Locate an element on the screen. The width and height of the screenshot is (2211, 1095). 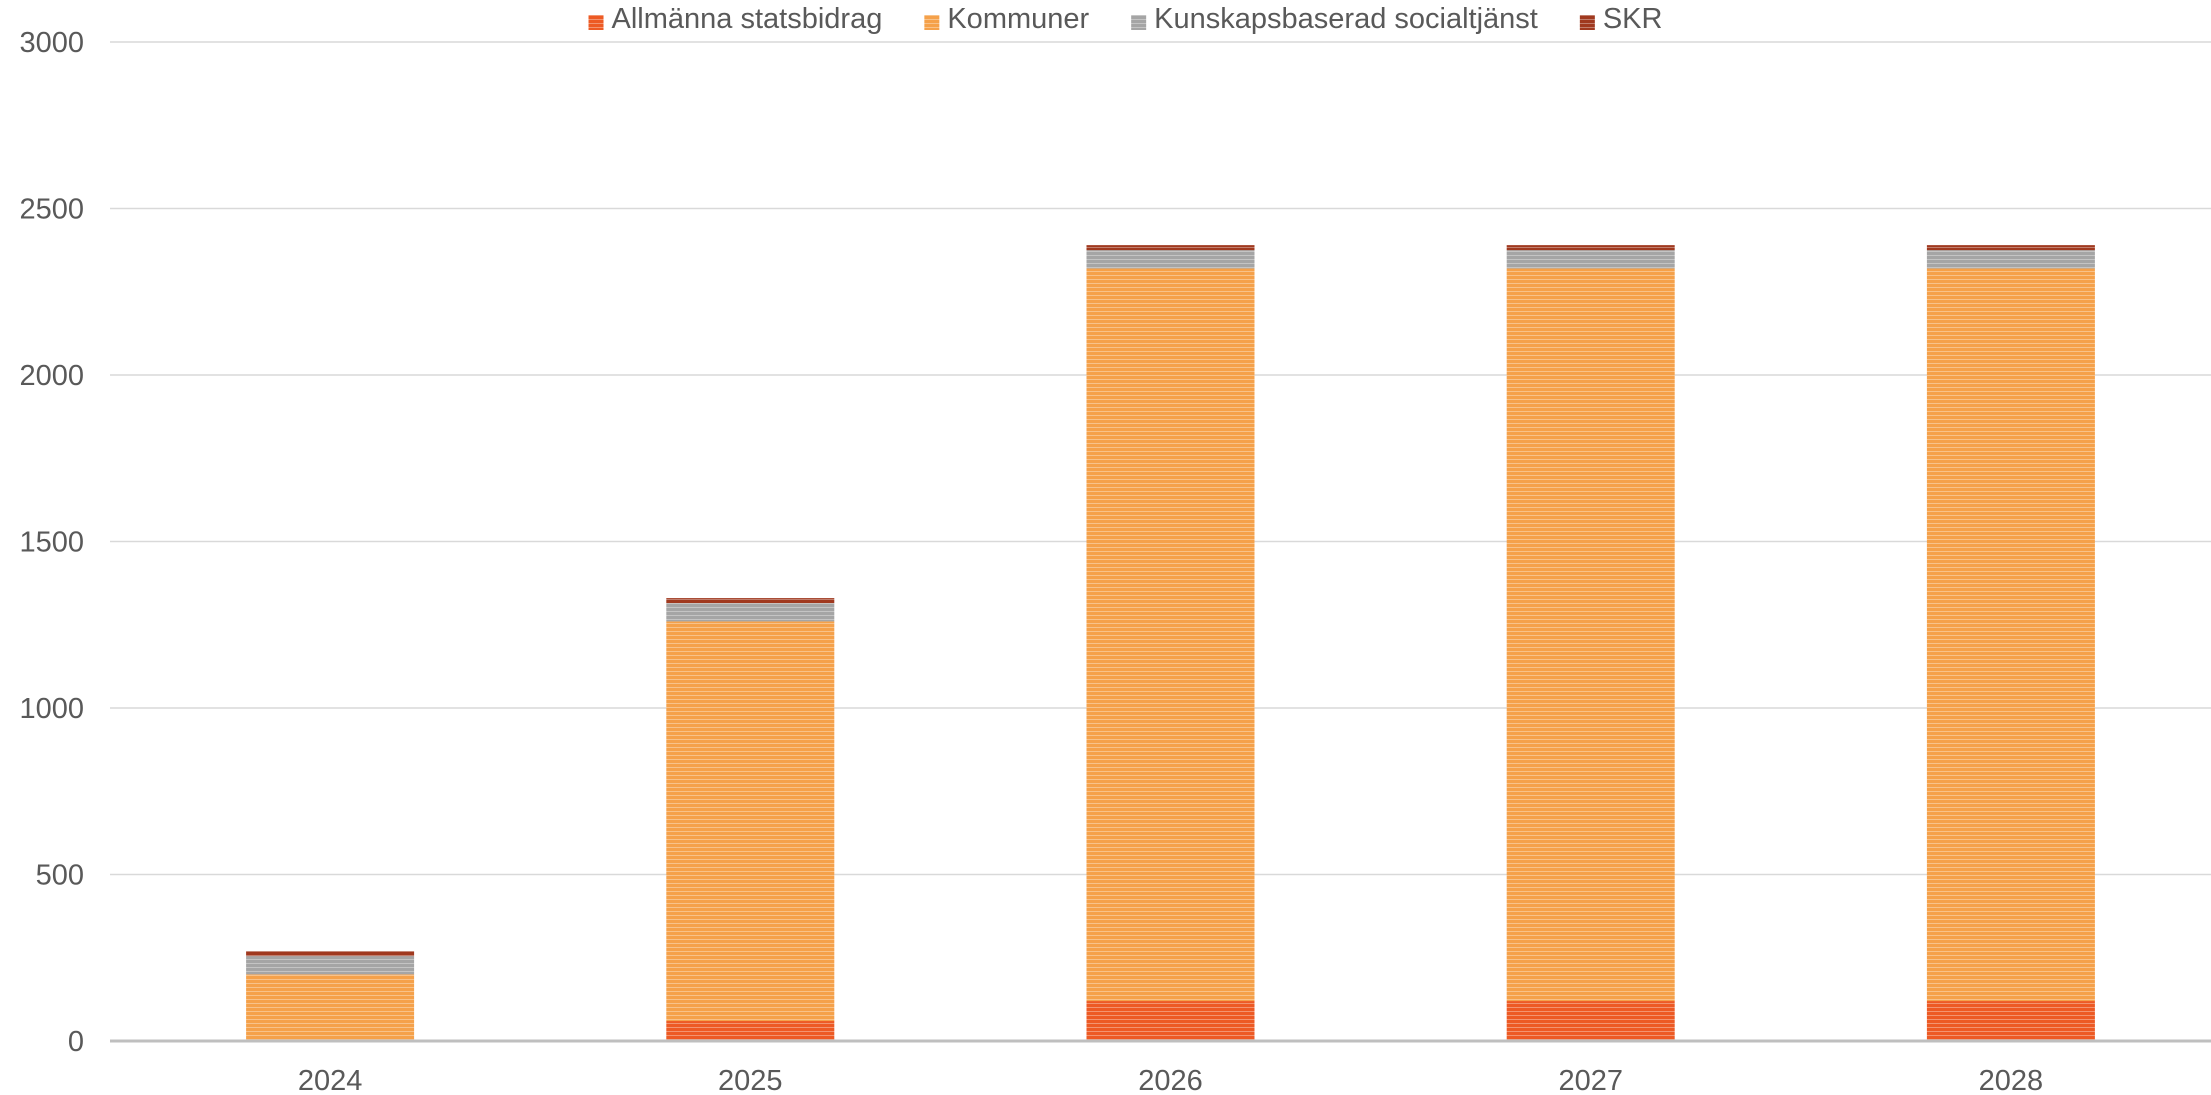
bar-skr-2026 is located at coordinates (1170, 248).